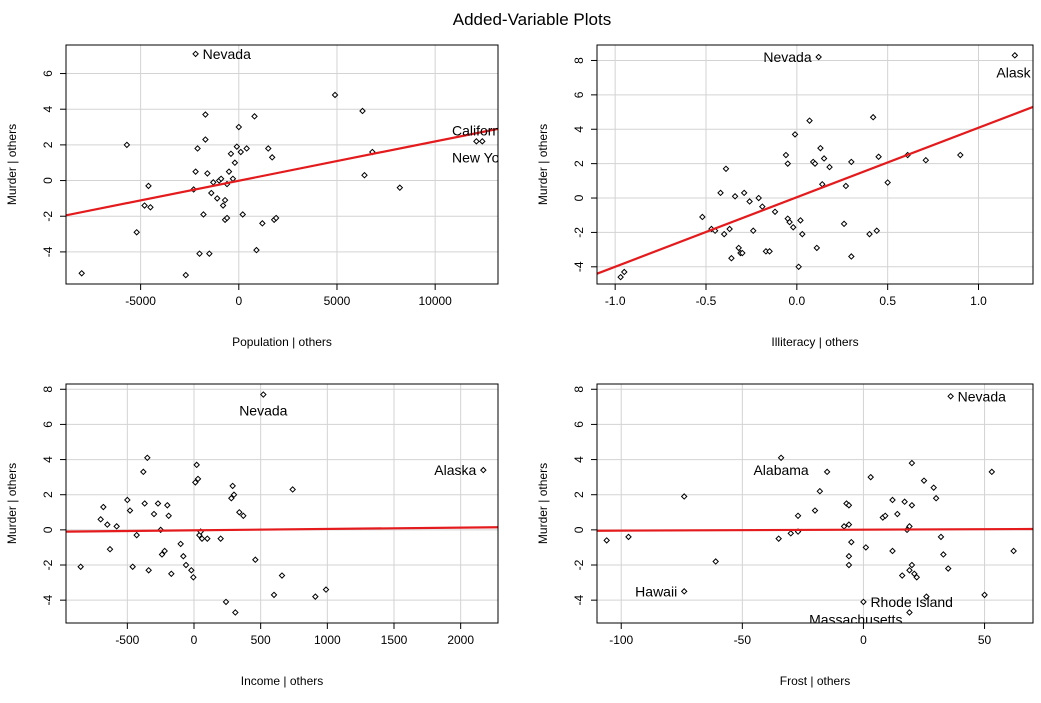 This screenshot has height=703, width=1041. I want to click on point-label: Massachusetts, so click(855, 619).